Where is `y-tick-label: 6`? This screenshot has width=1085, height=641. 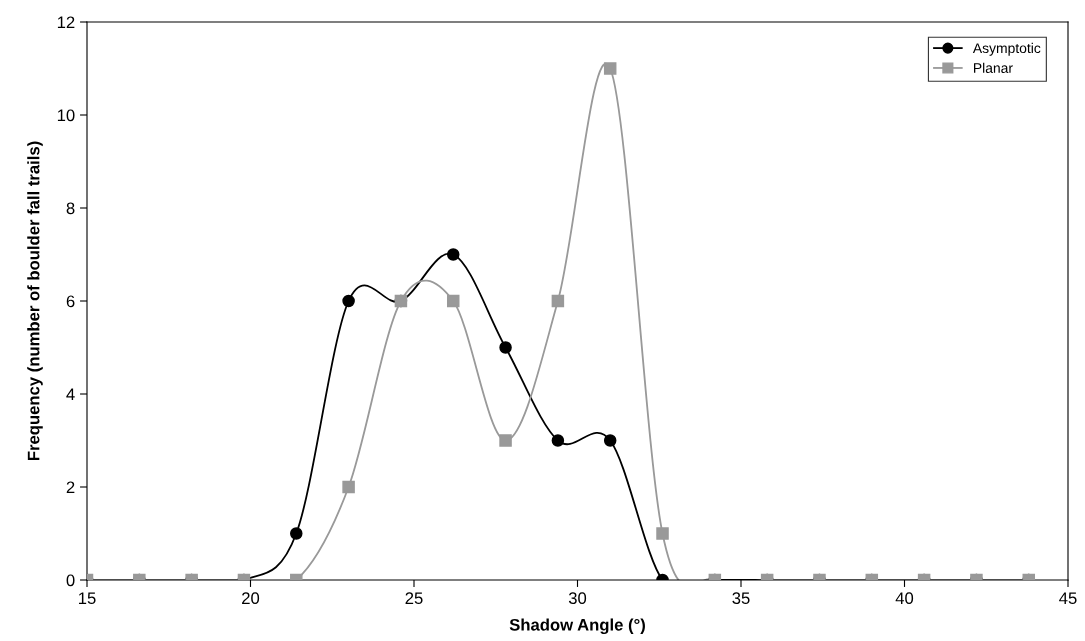
y-tick-label: 6 is located at coordinates (70, 301).